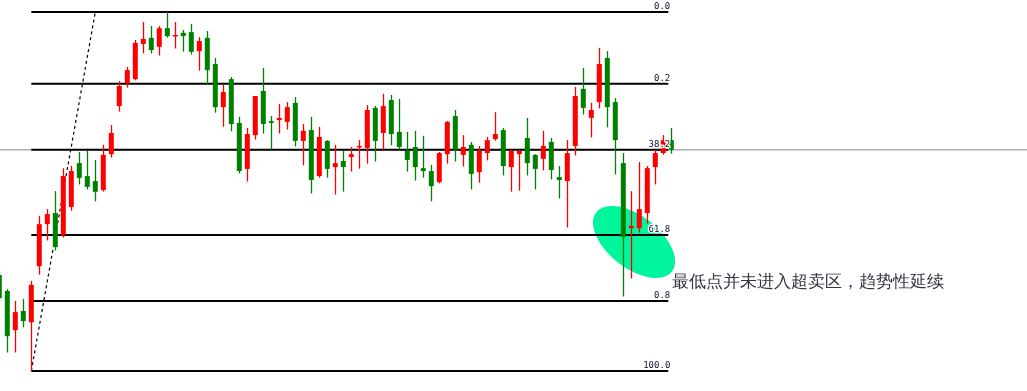 Image resolution: width=1027 pixels, height=391 pixels. What do you see at coordinates (657, 365) in the screenshot?
I see `annotation: 100.0` at bounding box center [657, 365].